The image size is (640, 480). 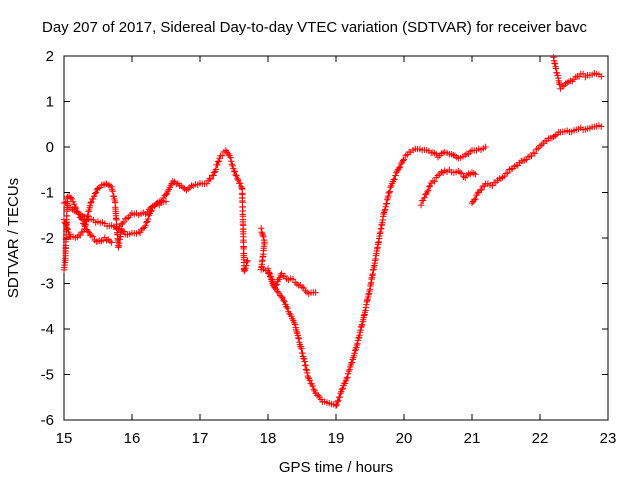 What do you see at coordinates (47, 420) in the screenshot?
I see `y-tick-label: -6` at bounding box center [47, 420].